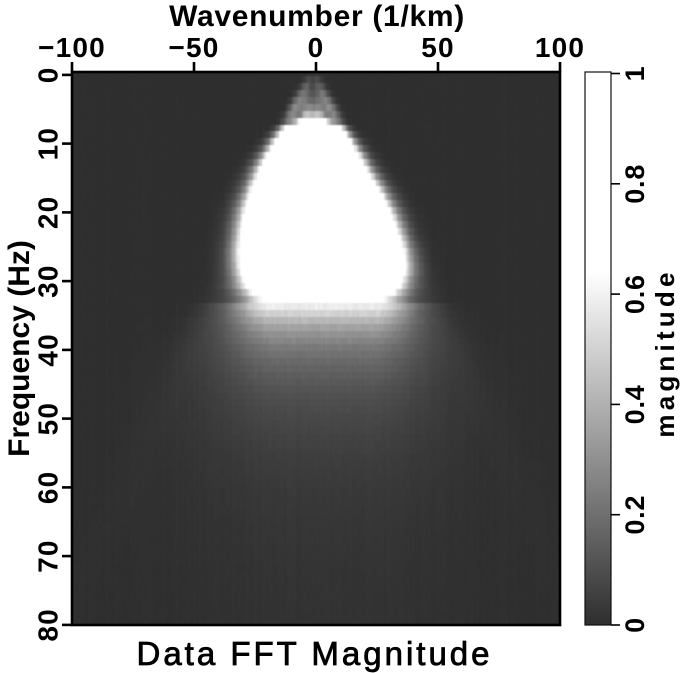 Image resolution: width=683 pixels, height=673 pixels. I want to click on svg-text: 1, so click(635, 74).